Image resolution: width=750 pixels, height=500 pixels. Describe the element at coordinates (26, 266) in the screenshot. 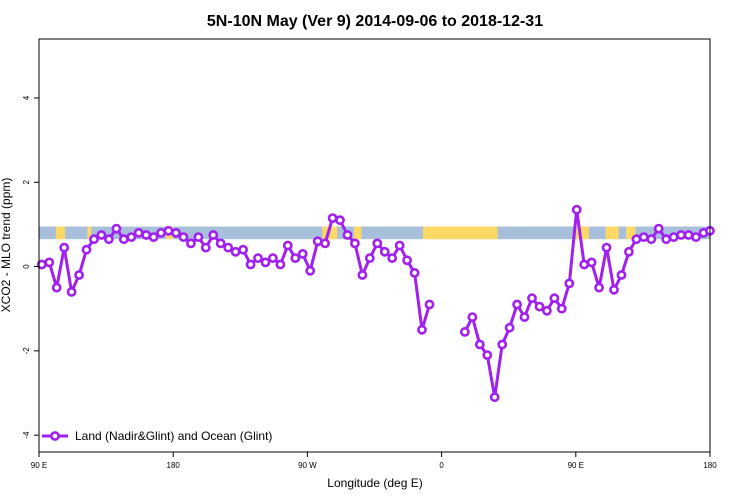

I see `y-tick-label: 0` at that location.